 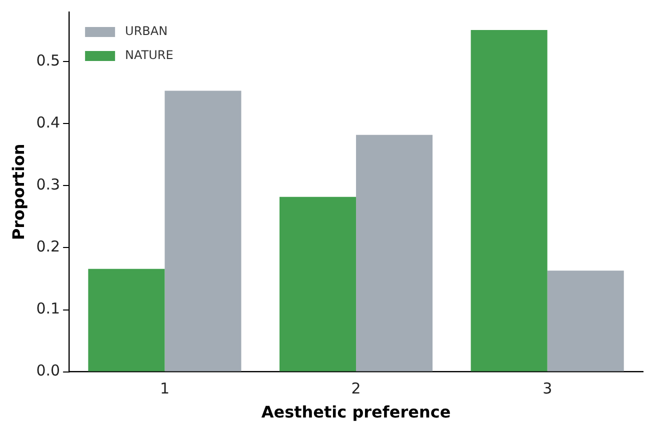 I want to click on y-tick-label: 0.2, so click(x=48, y=247).